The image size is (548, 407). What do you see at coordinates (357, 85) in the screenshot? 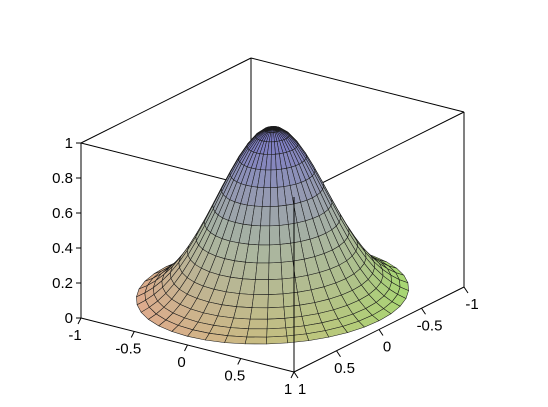
I see `box-edge-top-right` at bounding box center [357, 85].